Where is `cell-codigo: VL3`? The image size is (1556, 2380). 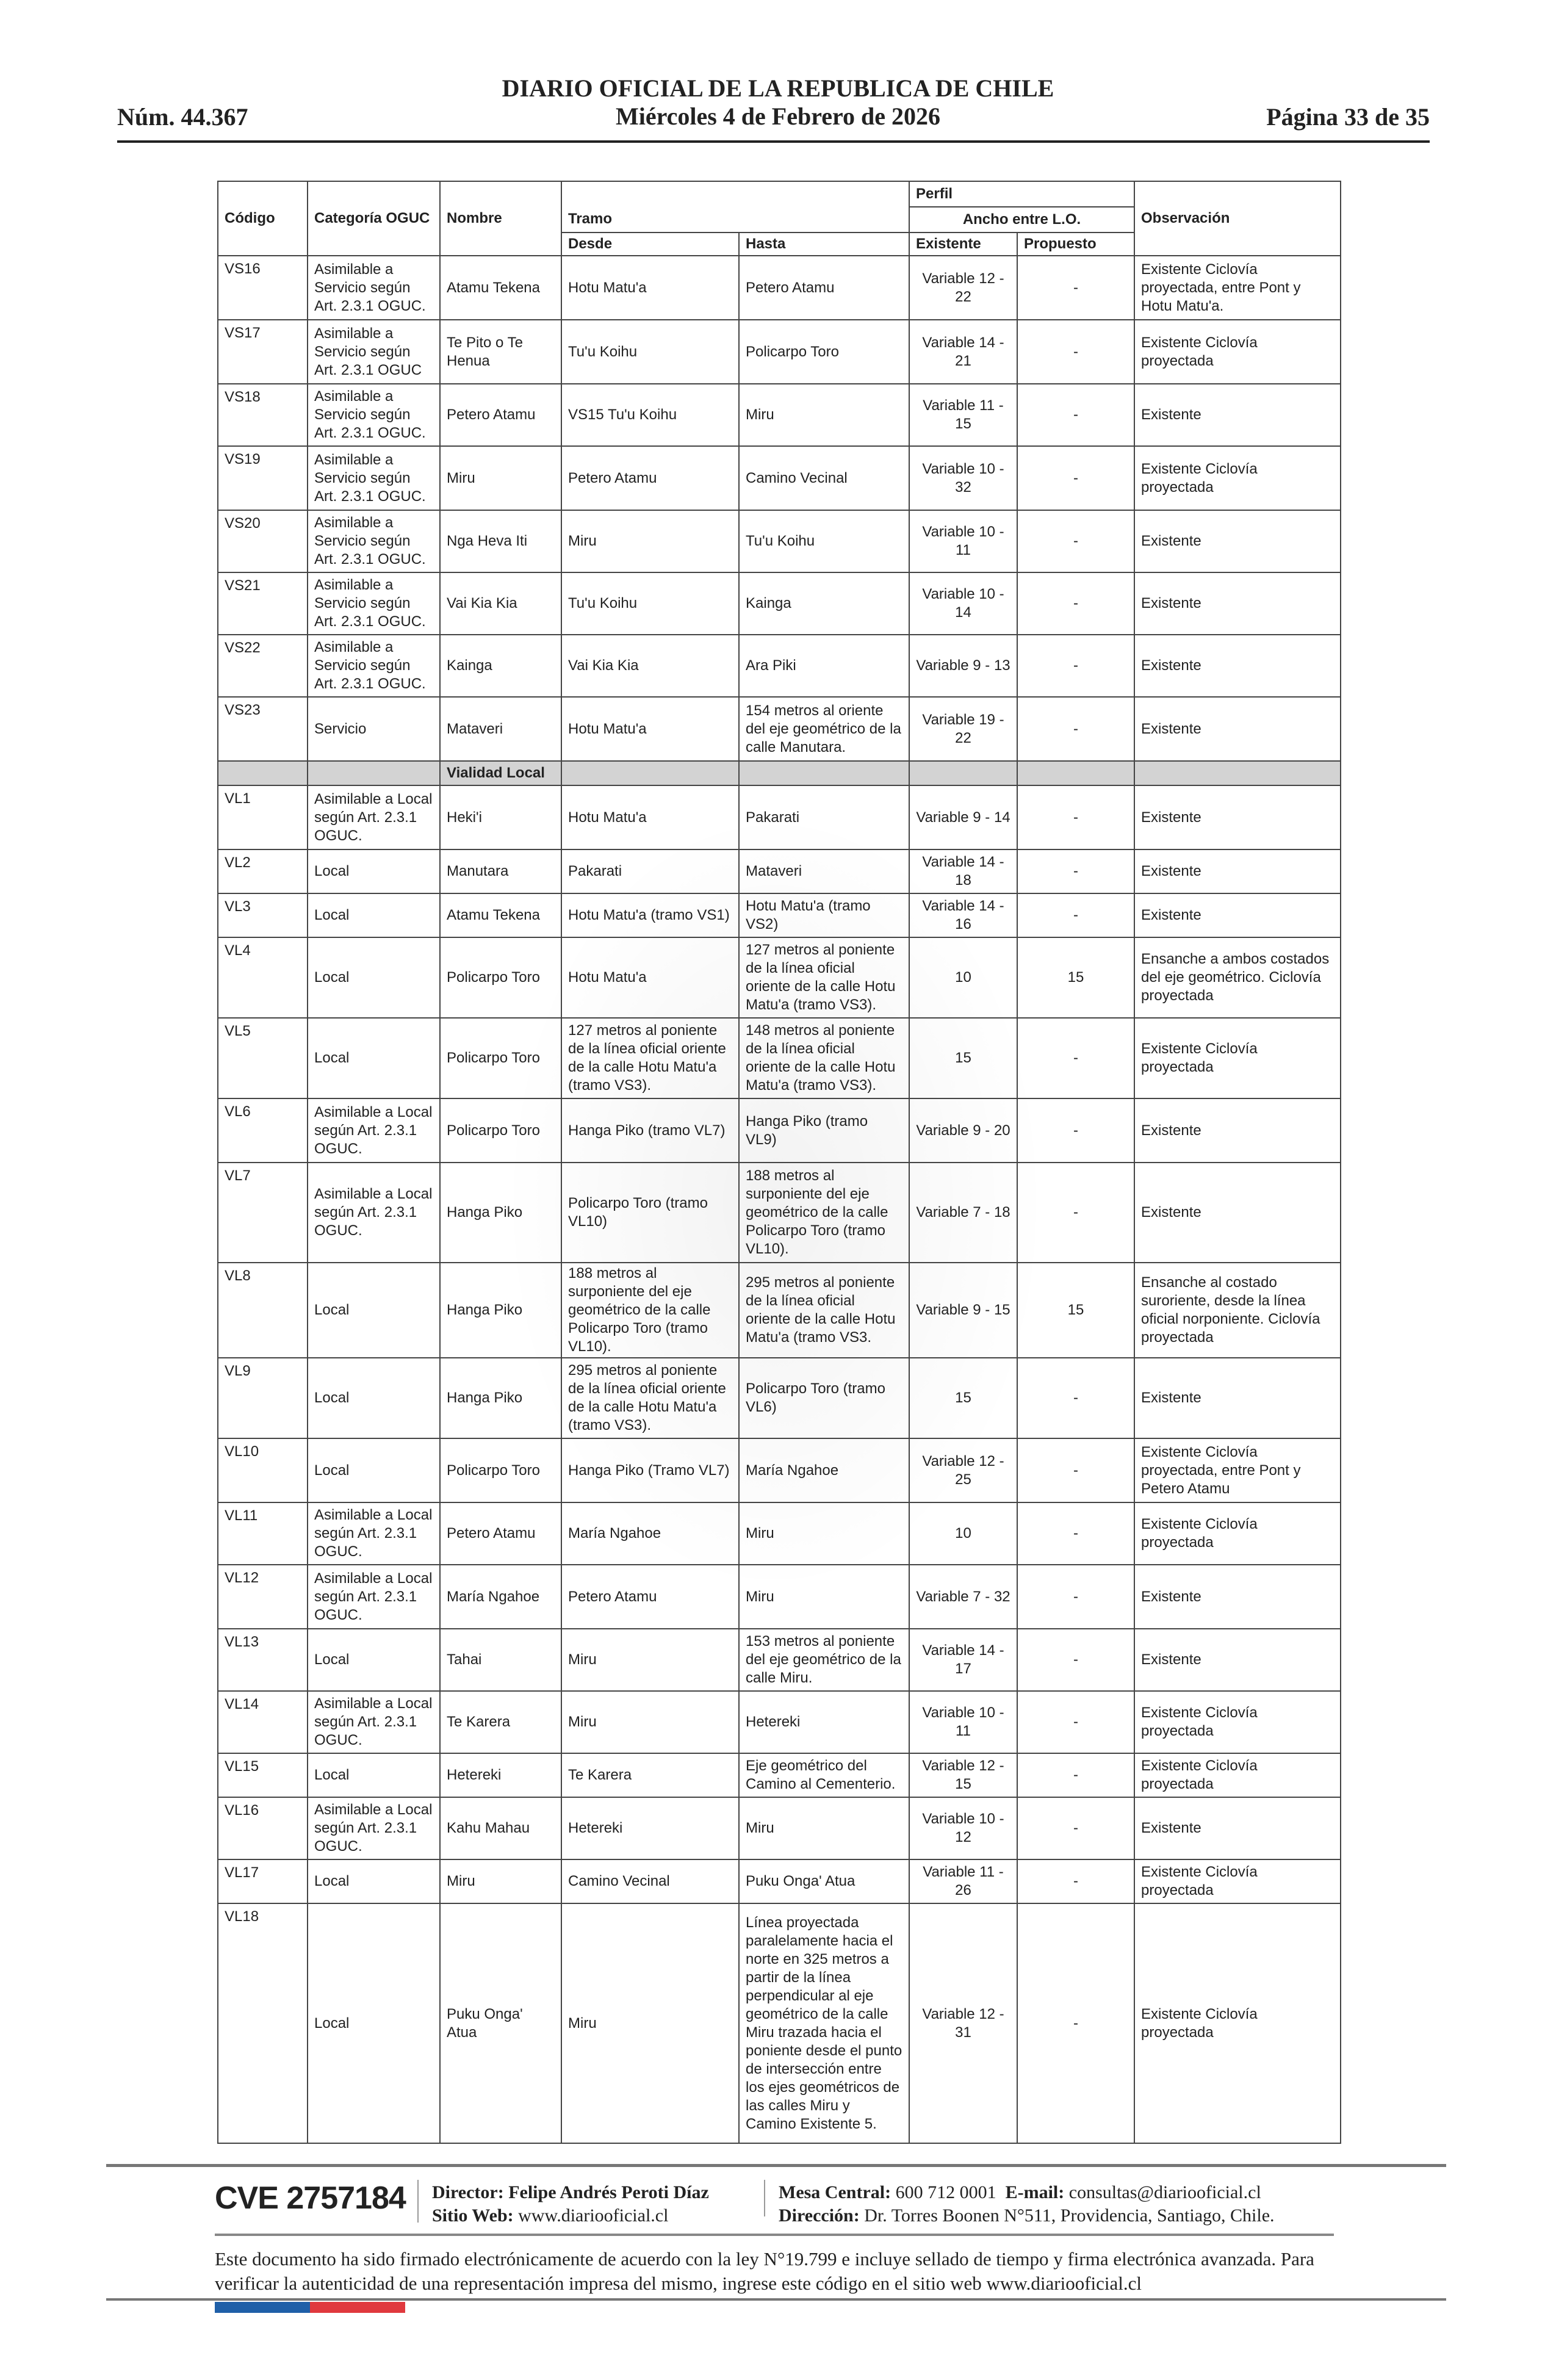 cell-codigo: VL3 is located at coordinates (262, 916).